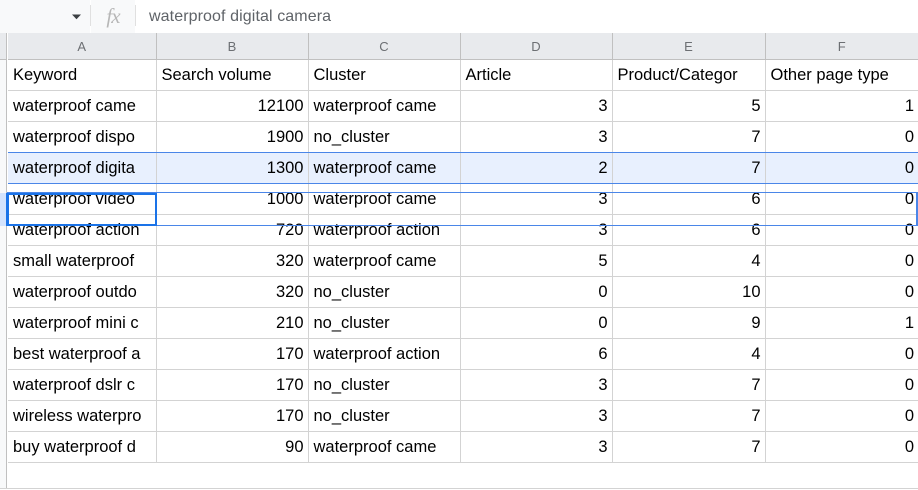  What do you see at coordinates (232, 168) in the screenshot?
I see `cell-b4: 1300` at bounding box center [232, 168].